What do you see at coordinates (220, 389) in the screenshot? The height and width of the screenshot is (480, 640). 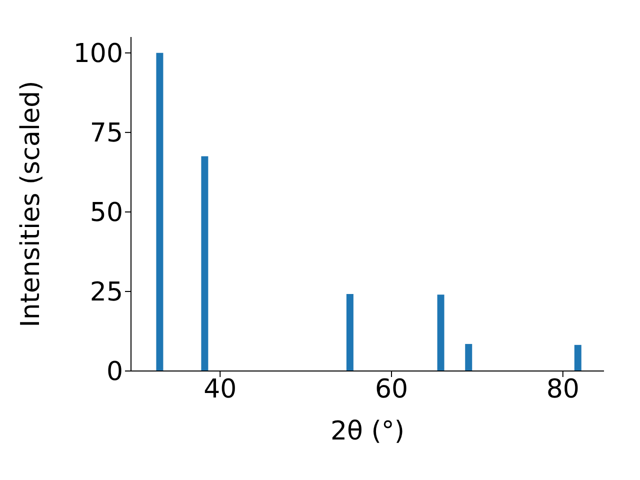 I see `x-tick-label: 40` at bounding box center [220, 389].